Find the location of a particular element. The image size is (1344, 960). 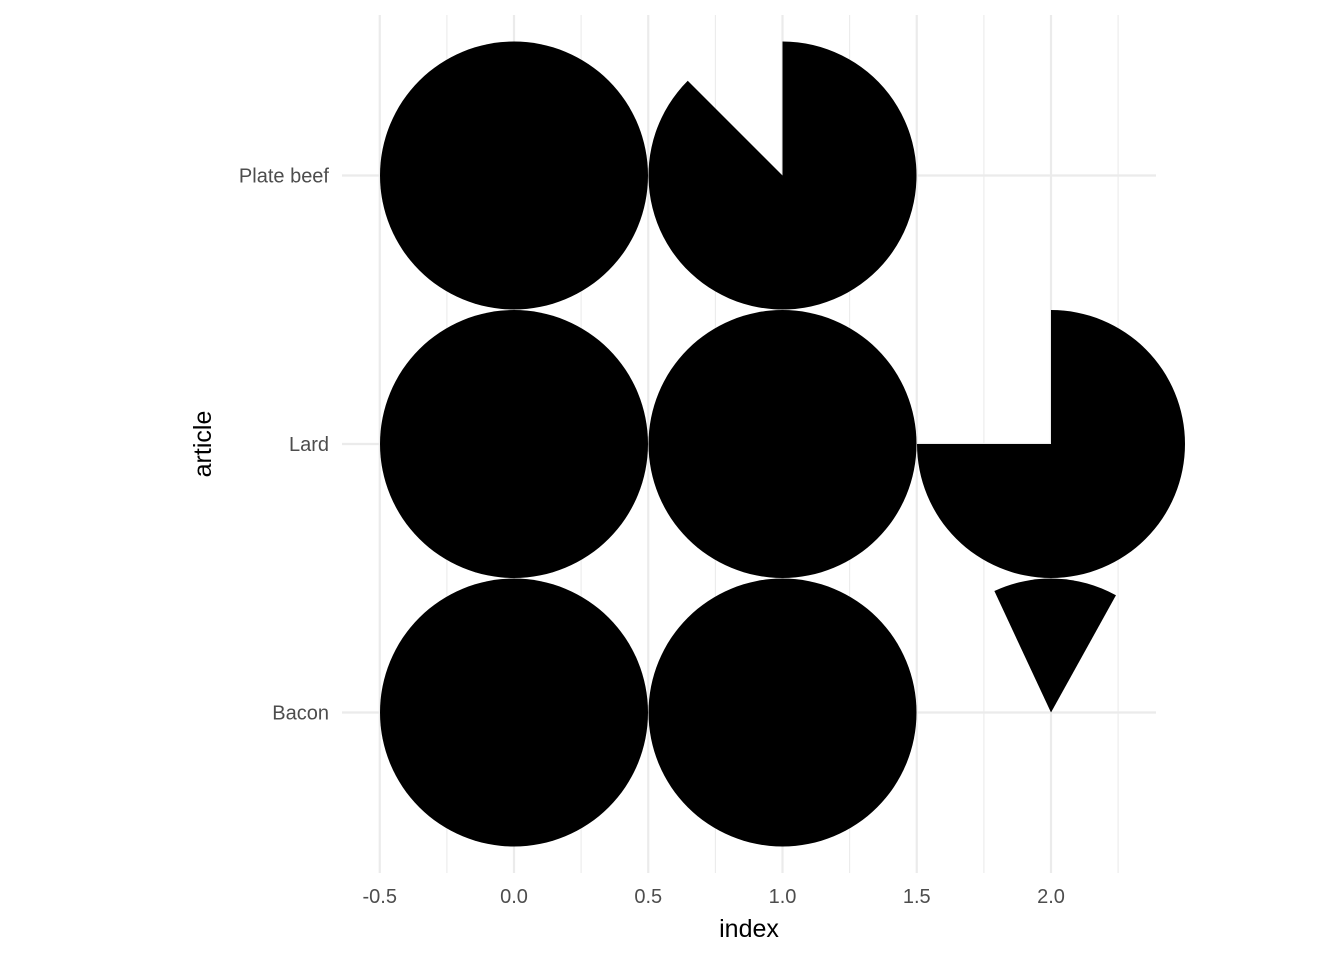

y-axis-ticks: Bacon Lard Plate beef is located at coordinates (284, 445).